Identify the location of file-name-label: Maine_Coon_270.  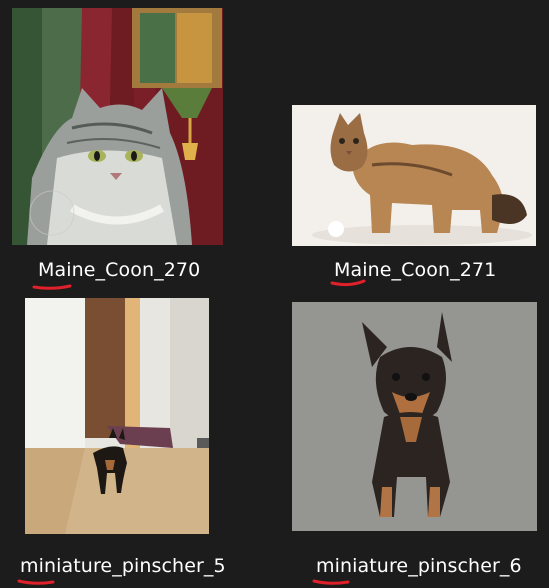
(119, 270).